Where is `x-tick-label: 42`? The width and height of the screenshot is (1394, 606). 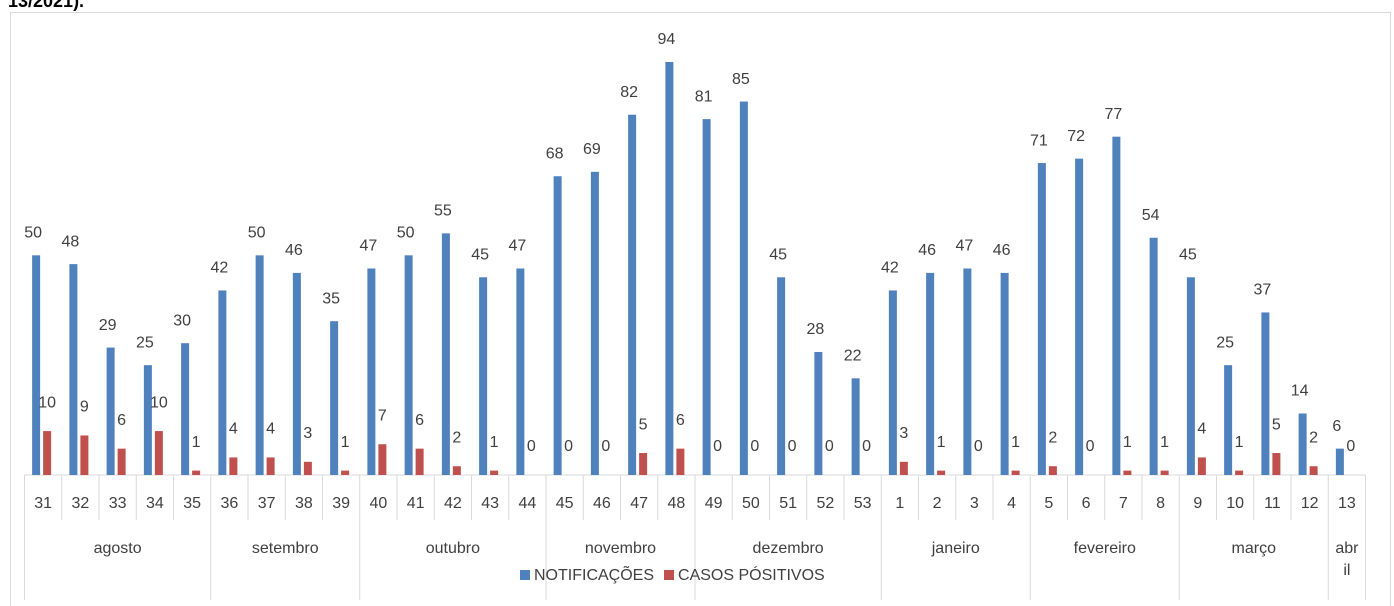 x-tick-label: 42 is located at coordinates (453, 503).